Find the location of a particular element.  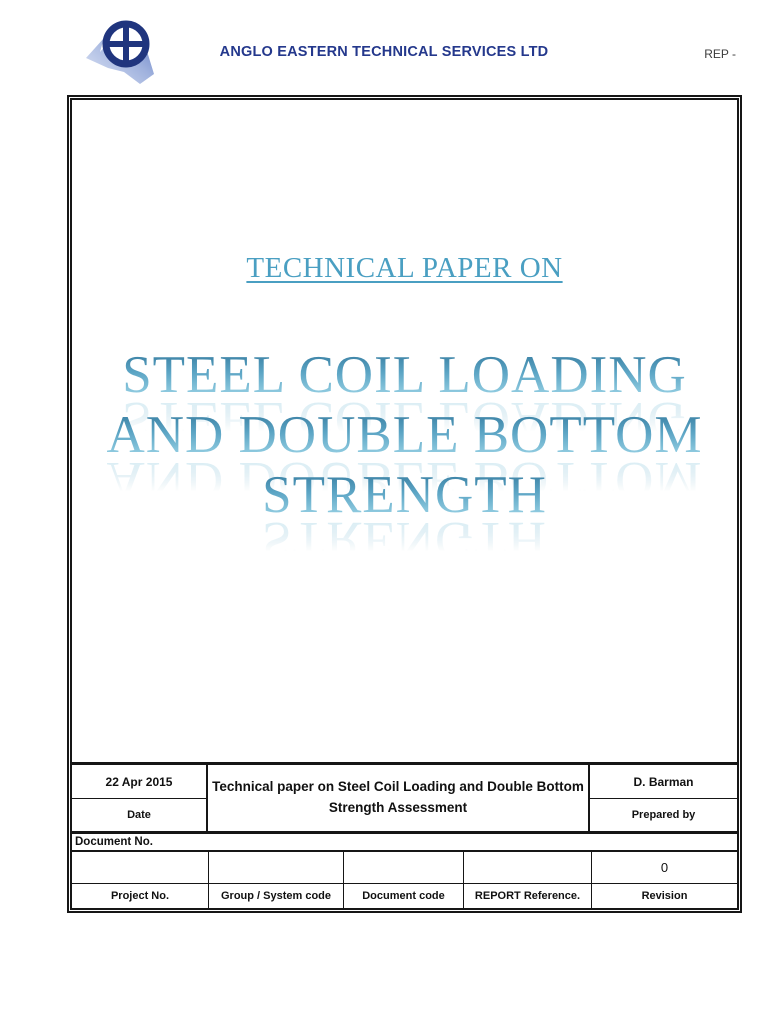

cover-subtitle: TECHNICAL PAPER ON is located at coordinates (404, 268).